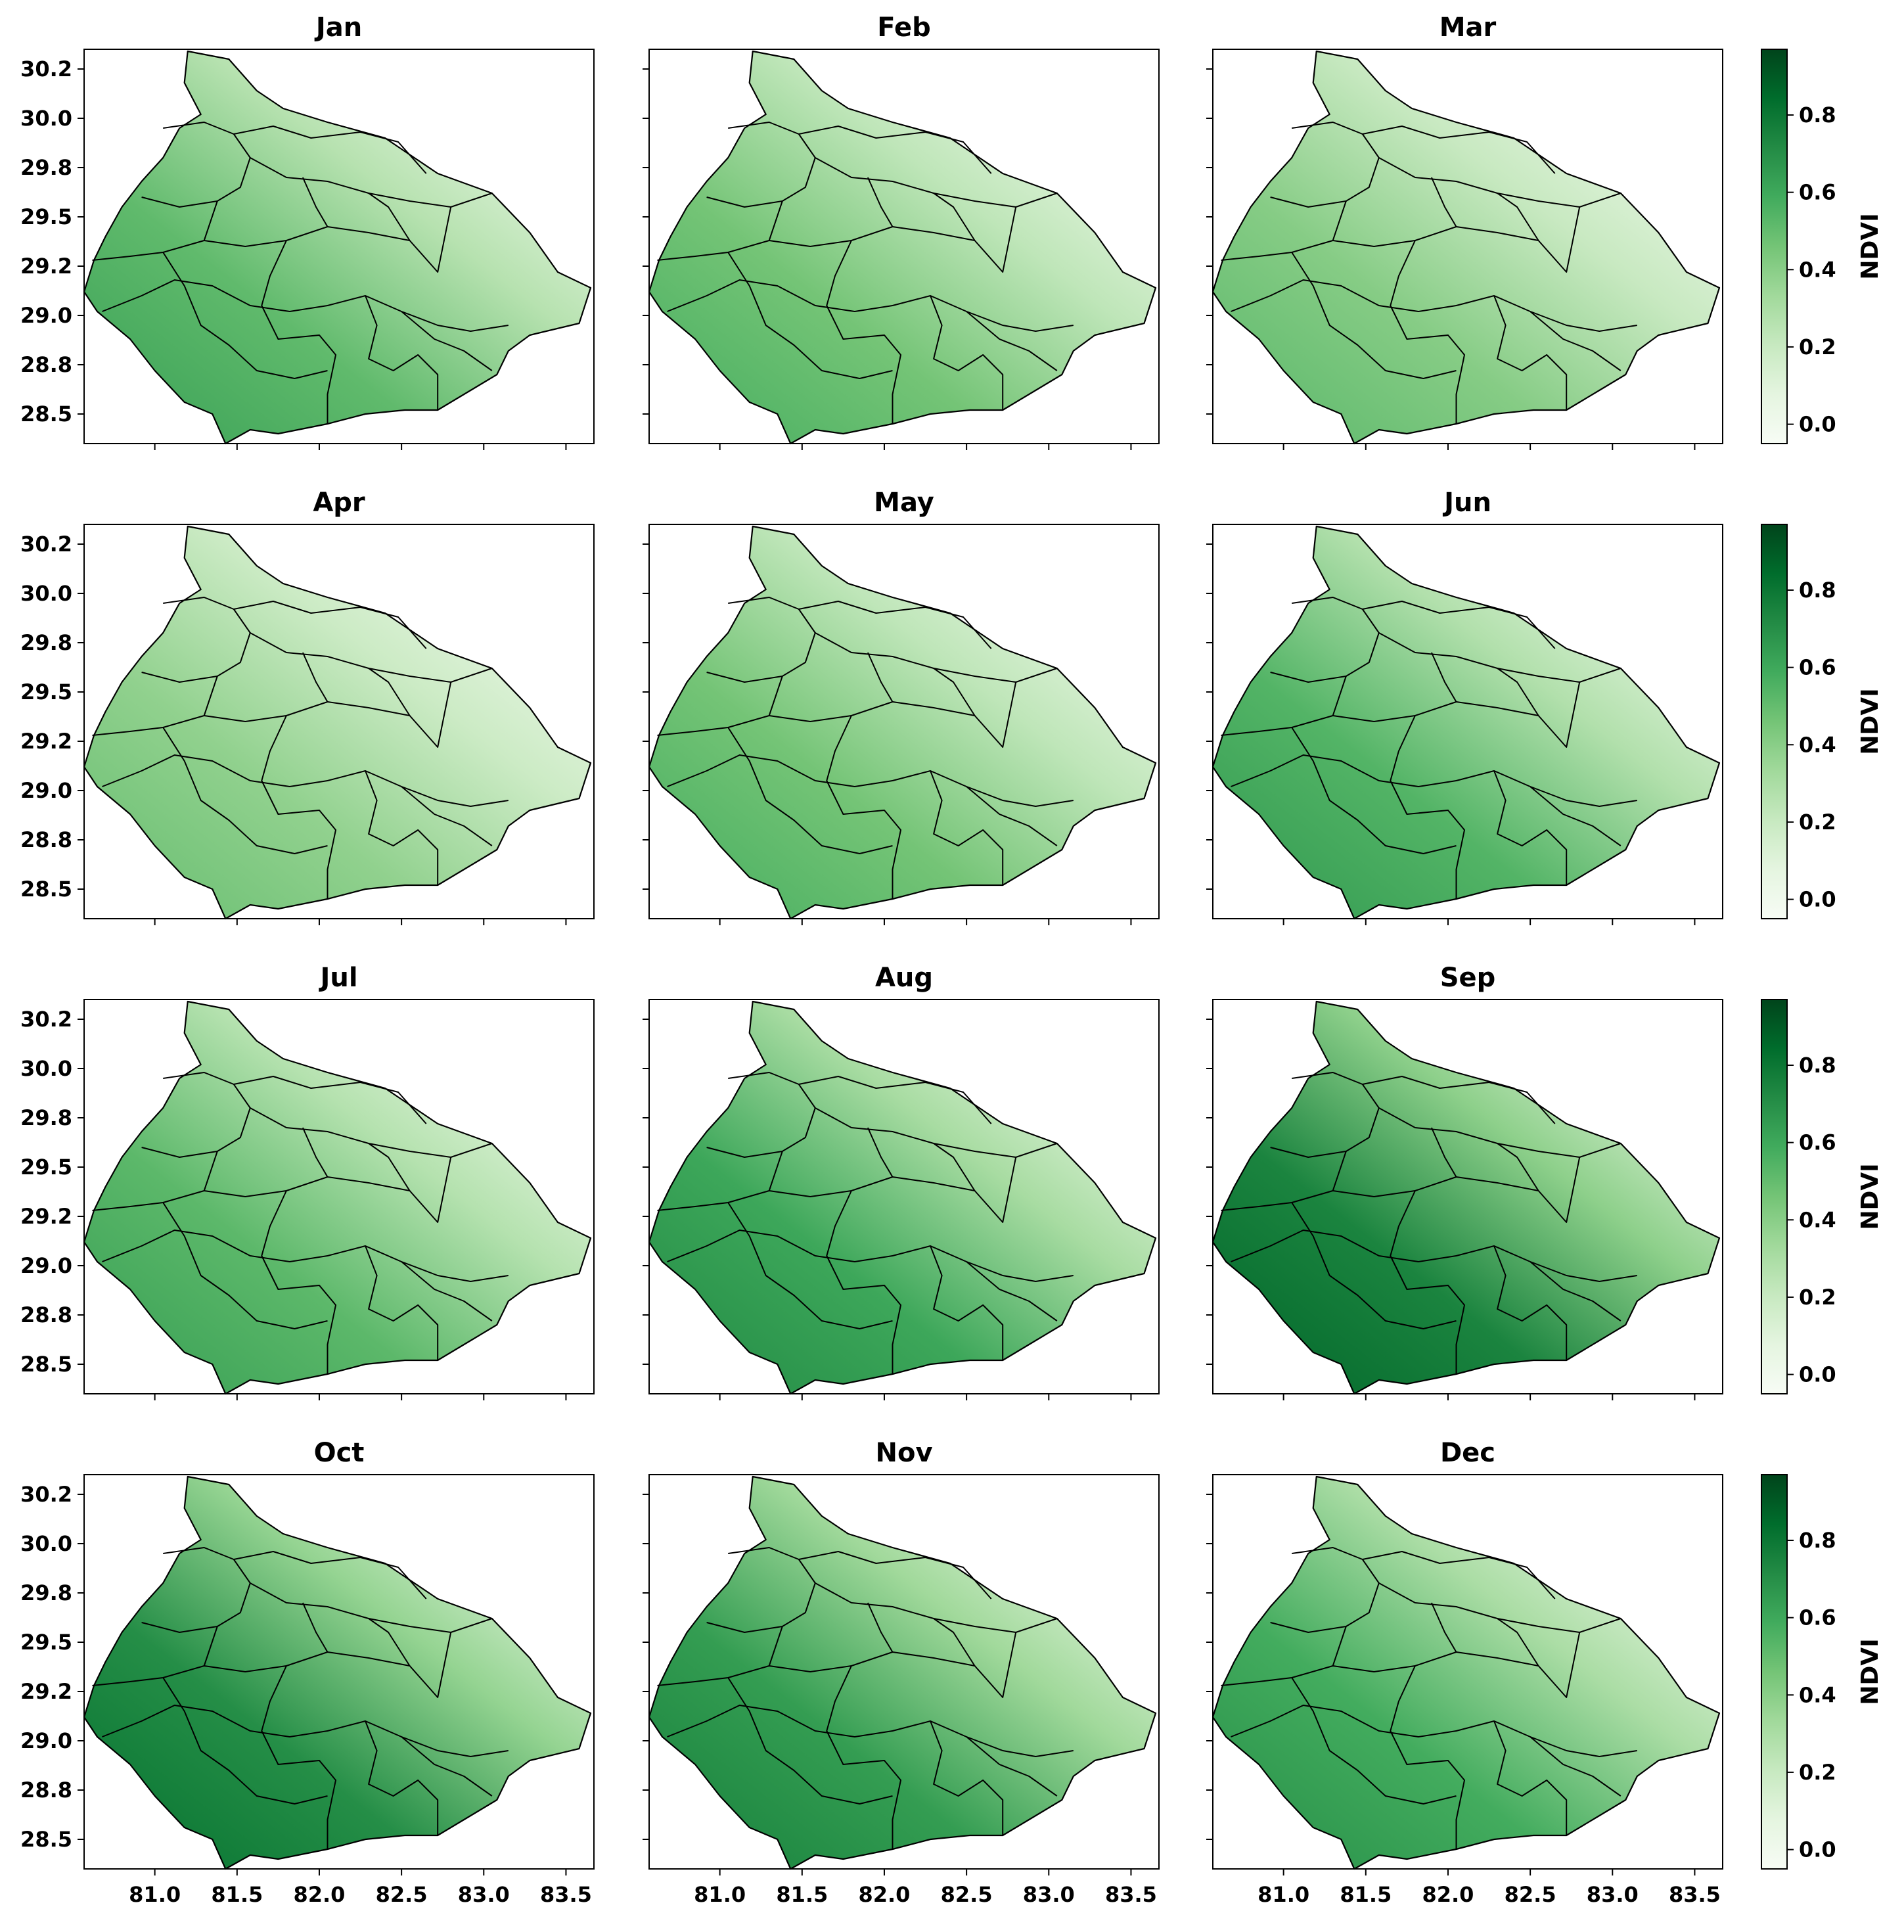  I want to click on panel-title: Sep, so click(1468, 978).